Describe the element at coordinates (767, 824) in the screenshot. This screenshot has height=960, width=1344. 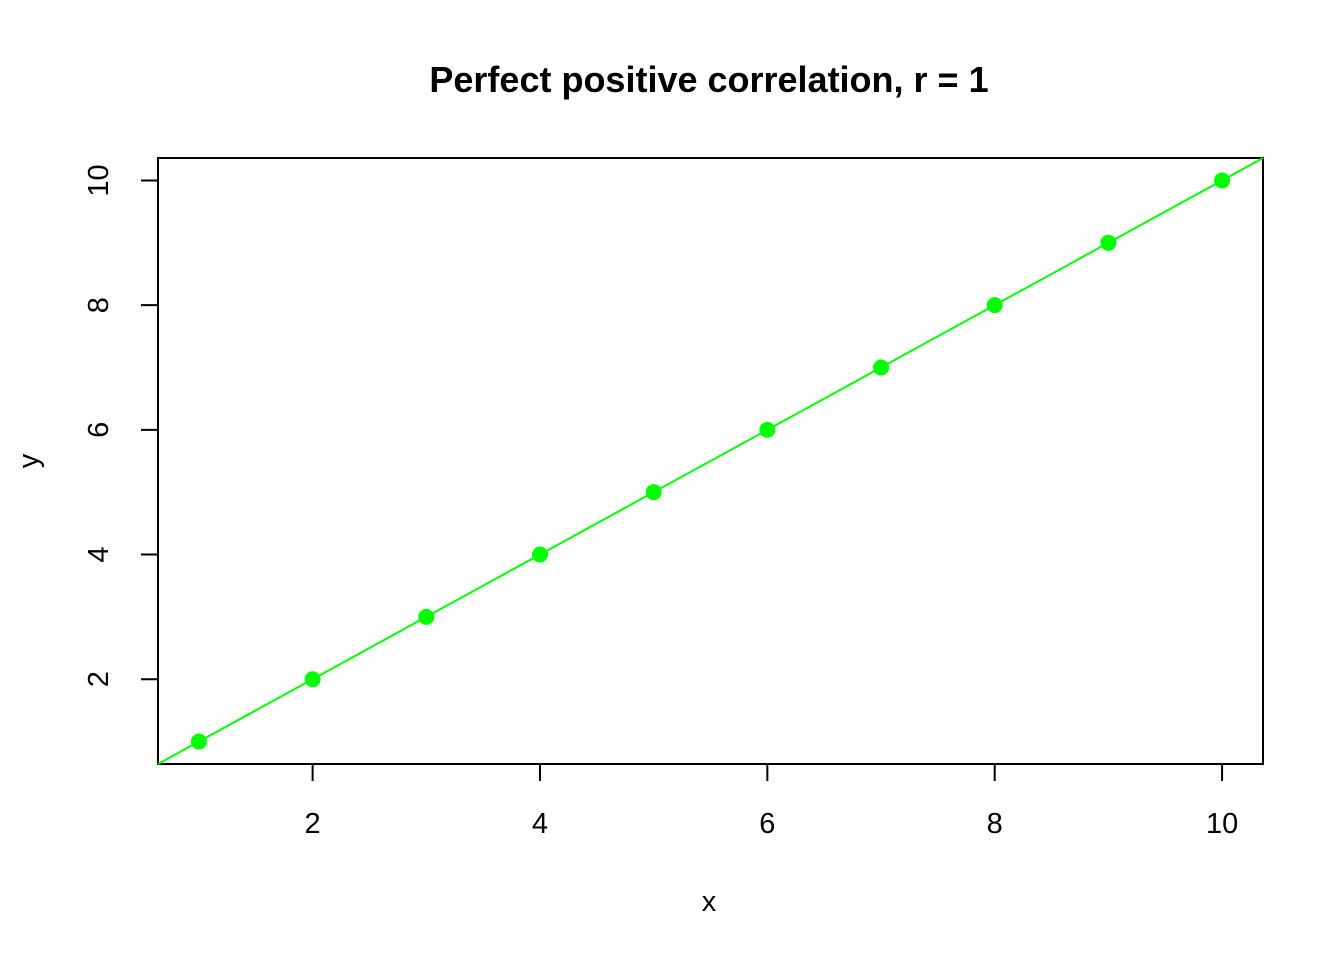
I see `x-tick-label: 6` at that location.